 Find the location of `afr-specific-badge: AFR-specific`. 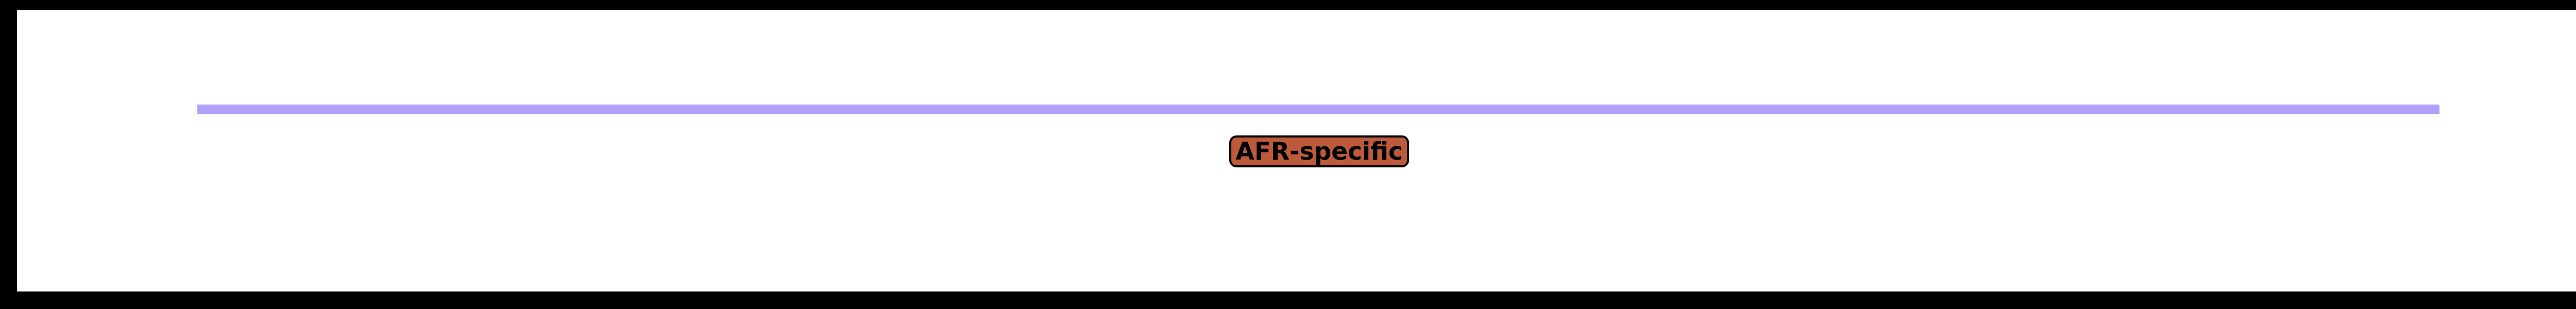

afr-specific-badge: AFR-specific is located at coordinates (1319, 151).